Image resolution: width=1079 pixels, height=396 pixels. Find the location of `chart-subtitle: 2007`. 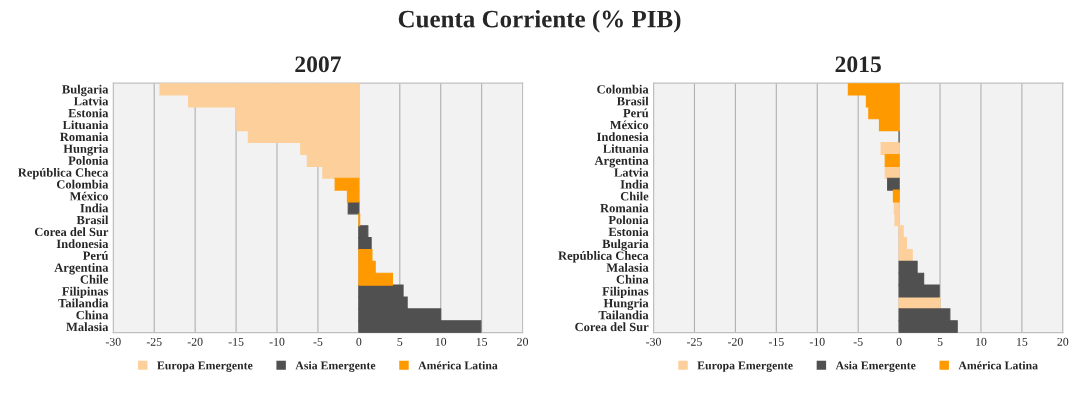

chart-subtitle: 2007 is located at coordinates (318, 64).